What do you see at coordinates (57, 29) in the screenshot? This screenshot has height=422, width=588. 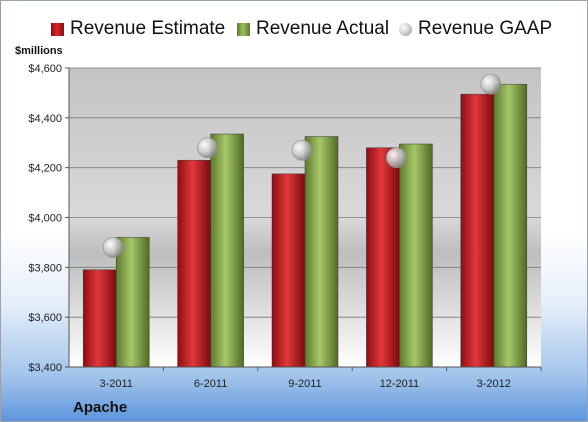 I see `legend-swatch-estimate` at bounding box center [57, 29].